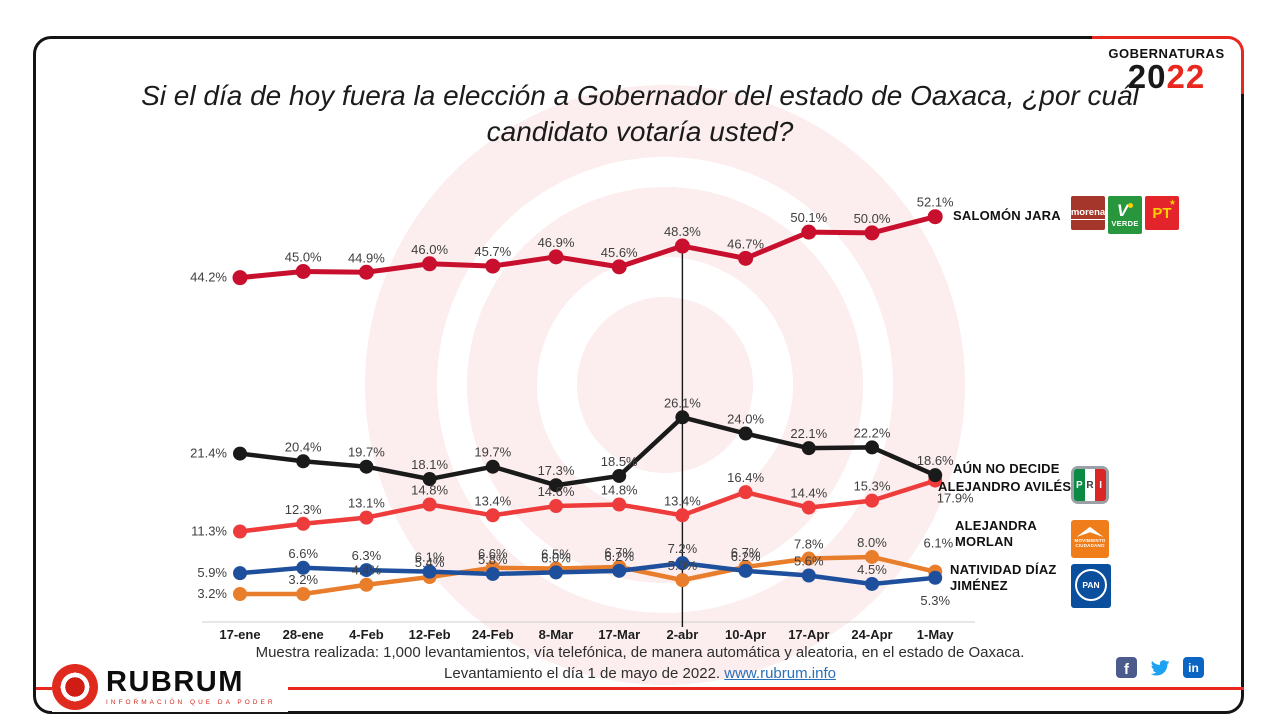 The width and height of the screenshot is (1280, 720). What do you see at coordinates (1125, 215) in the screenshot?
I see `pvem-verde-logo-icon: V VERDE` at bounding box center [1125, 215].